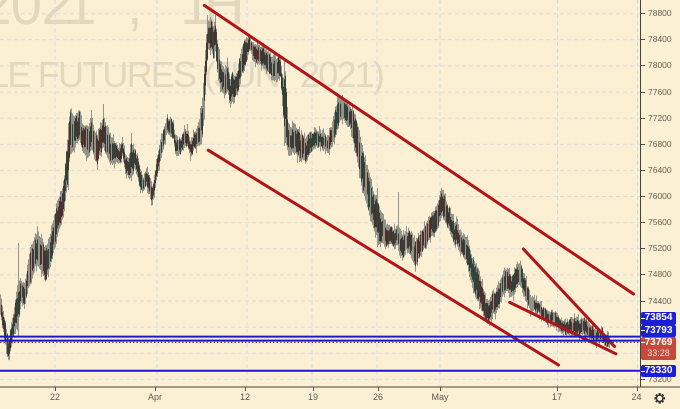 This screenshot has height=409, width=680. What do you see at coordinates (80, 18) in the screenshot?
I see `svg-text: 1` at bounding box center [80, 18].